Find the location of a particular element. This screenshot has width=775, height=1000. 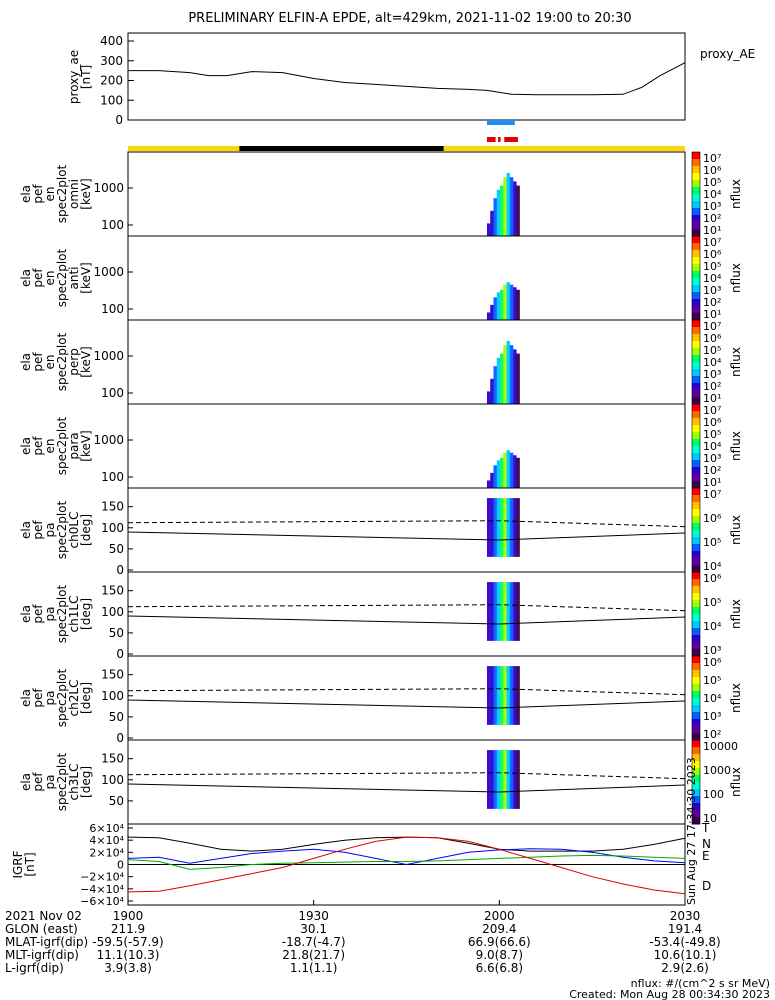

side-timestamp: Sun Aug 27 17:34:30 2023 is located at coordinates (691, 831).